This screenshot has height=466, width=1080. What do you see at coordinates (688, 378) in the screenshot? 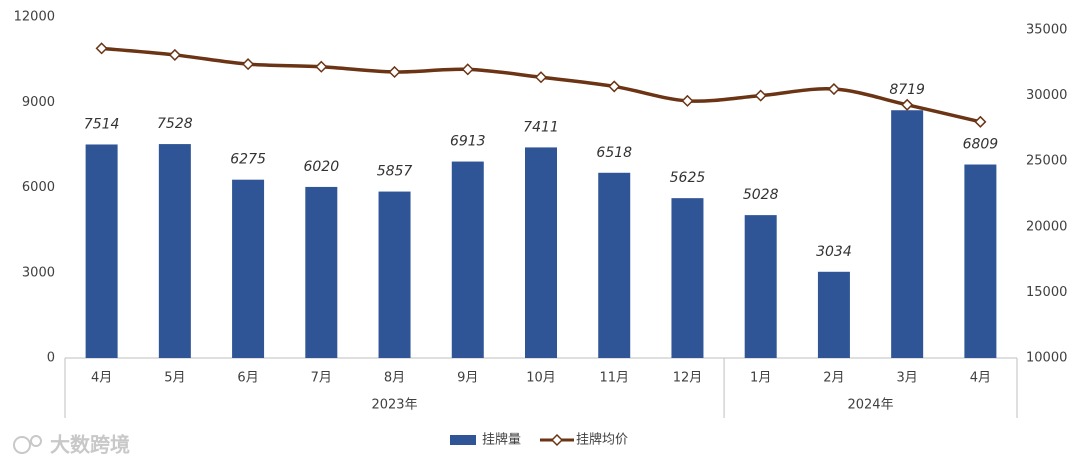
I see `x-tick-label: 12月` at bounding box center [688, 378].